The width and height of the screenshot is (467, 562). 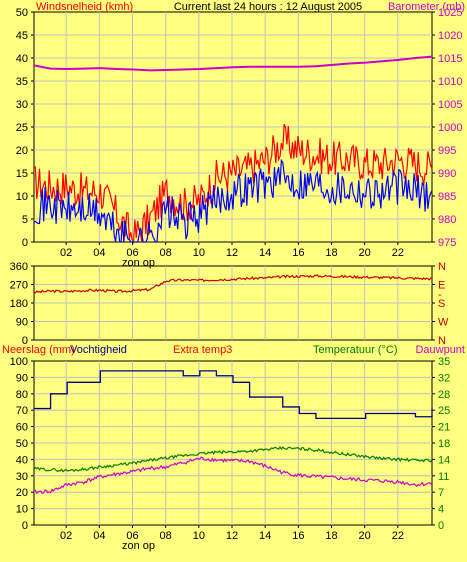 What do you see at coordinates (22, 428) in the screenshot?
I see `y-tick-label-left: 60` at bounding box center [22, 428].